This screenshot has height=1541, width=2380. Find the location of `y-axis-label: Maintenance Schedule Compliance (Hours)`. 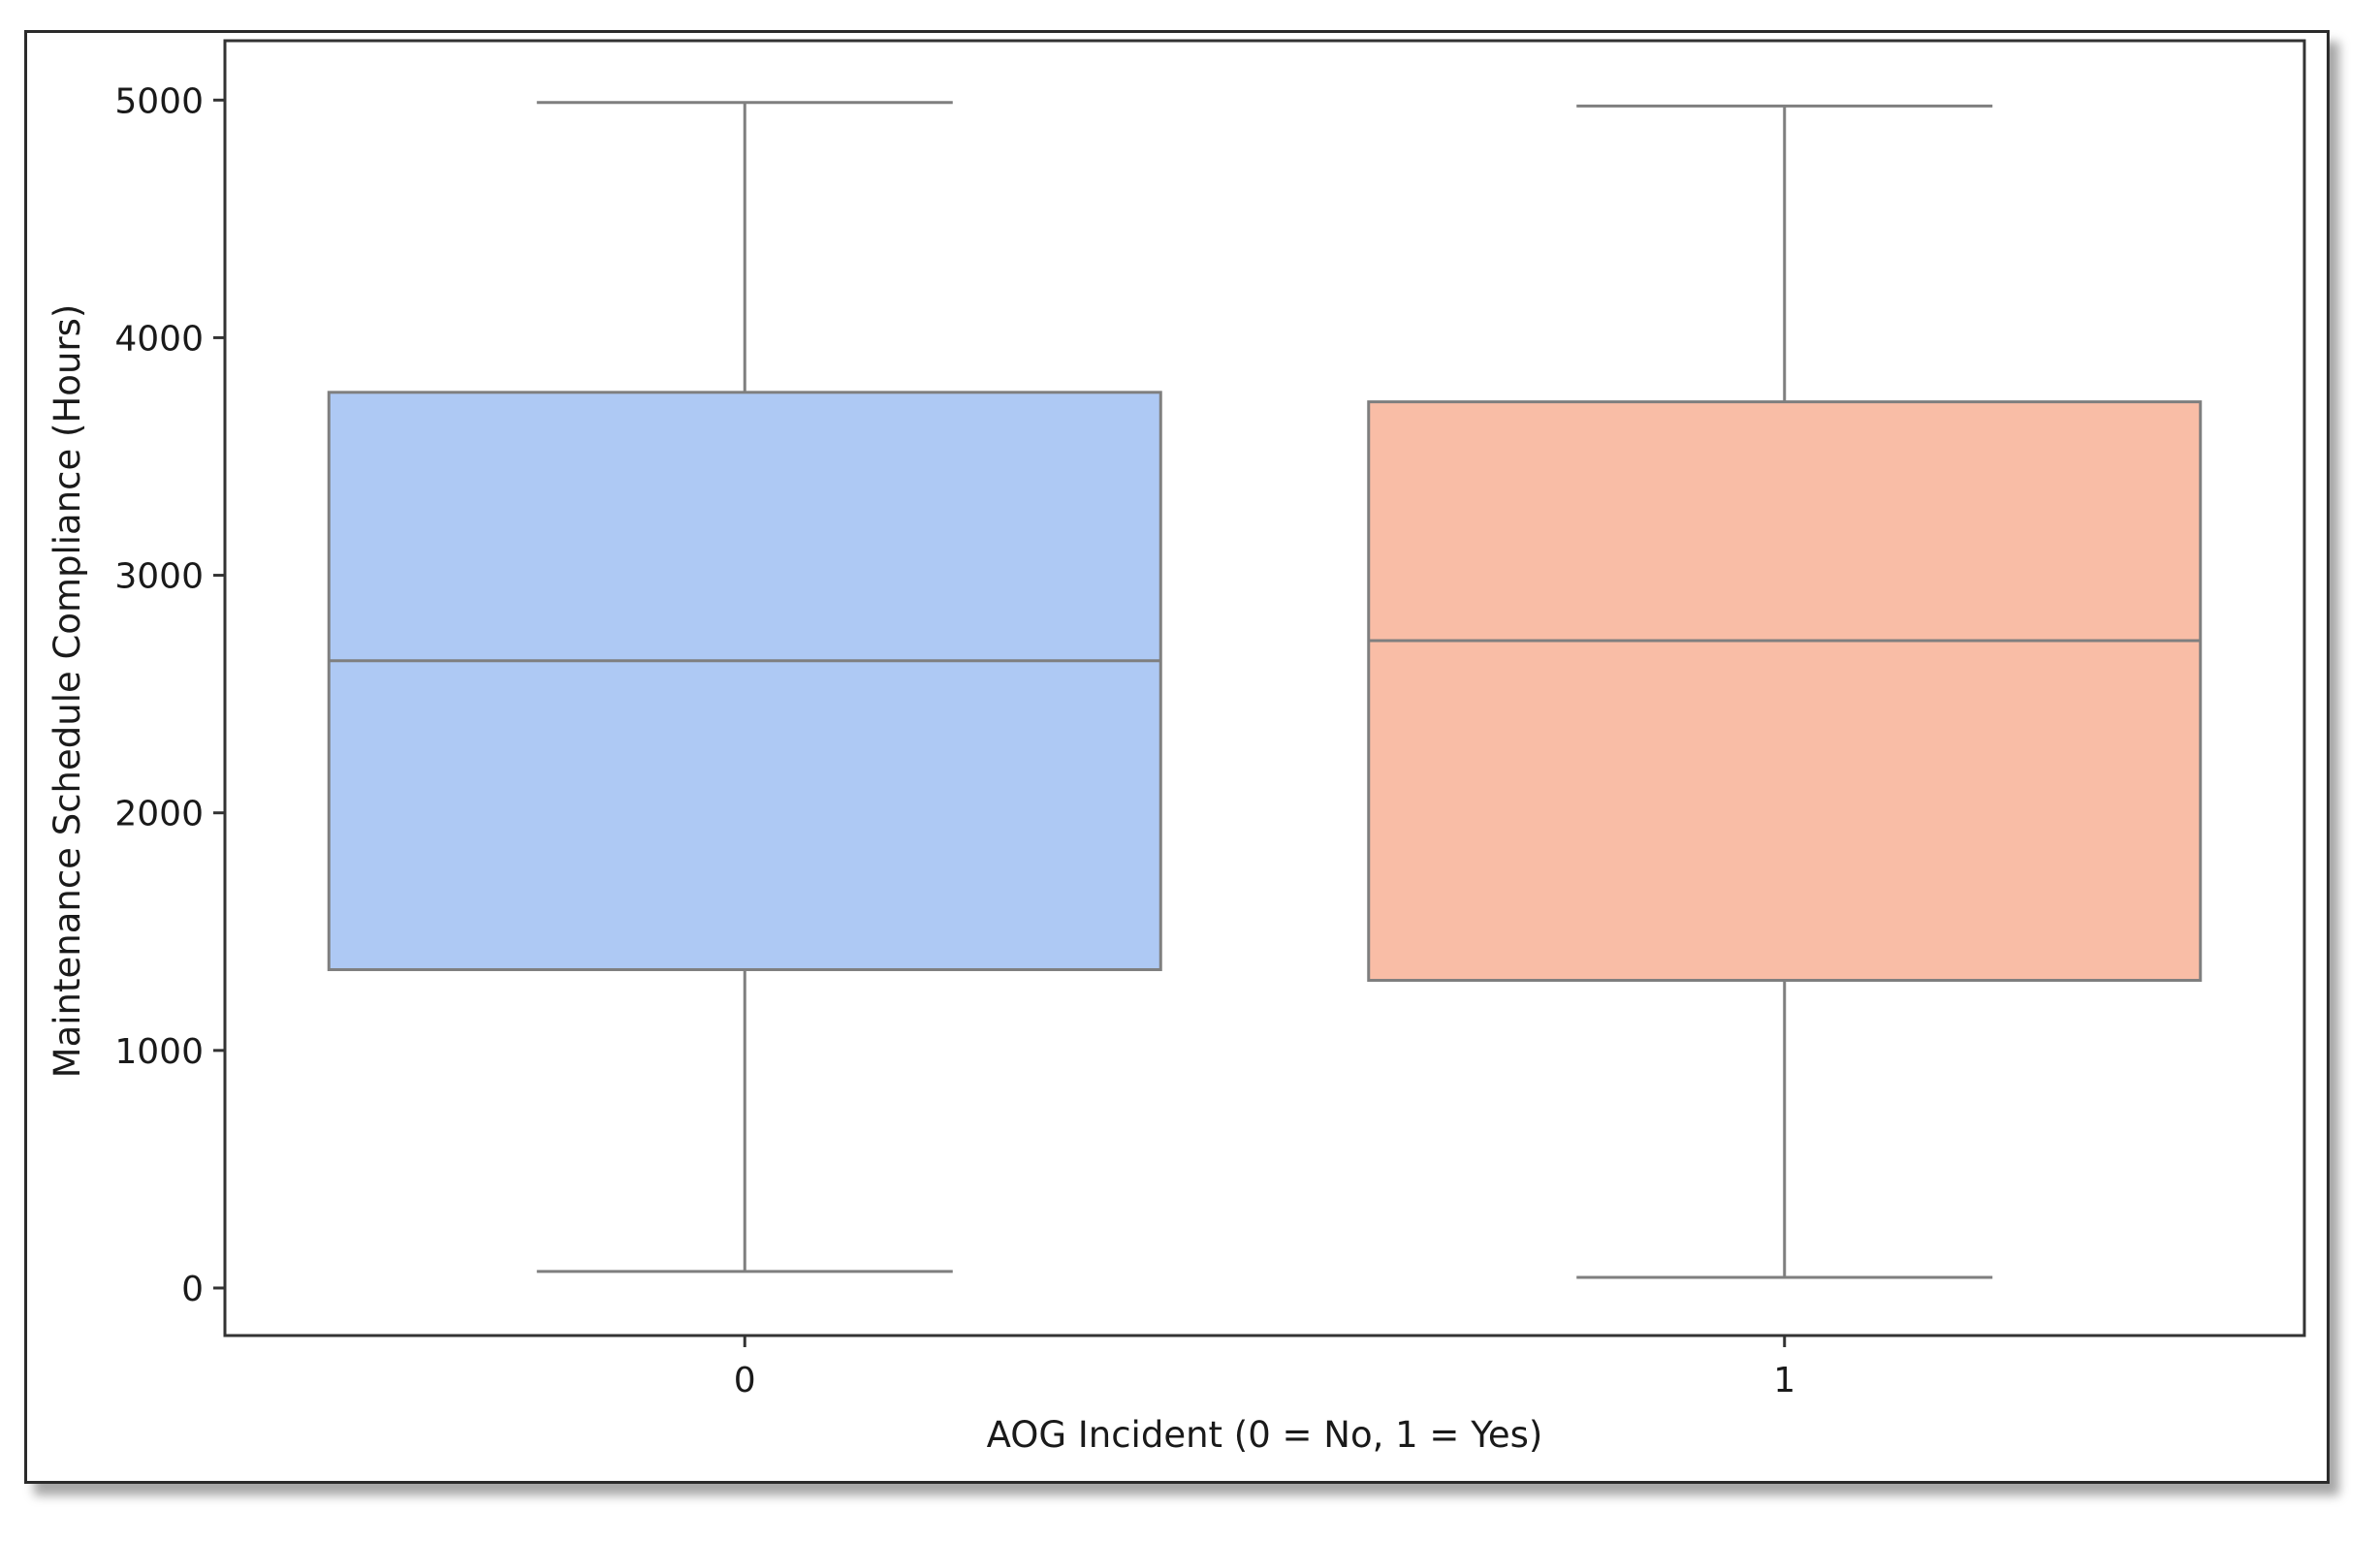

y-axis-label: Maintenance Schedule Compliance (Hours) is located at coordinates (67, 692).